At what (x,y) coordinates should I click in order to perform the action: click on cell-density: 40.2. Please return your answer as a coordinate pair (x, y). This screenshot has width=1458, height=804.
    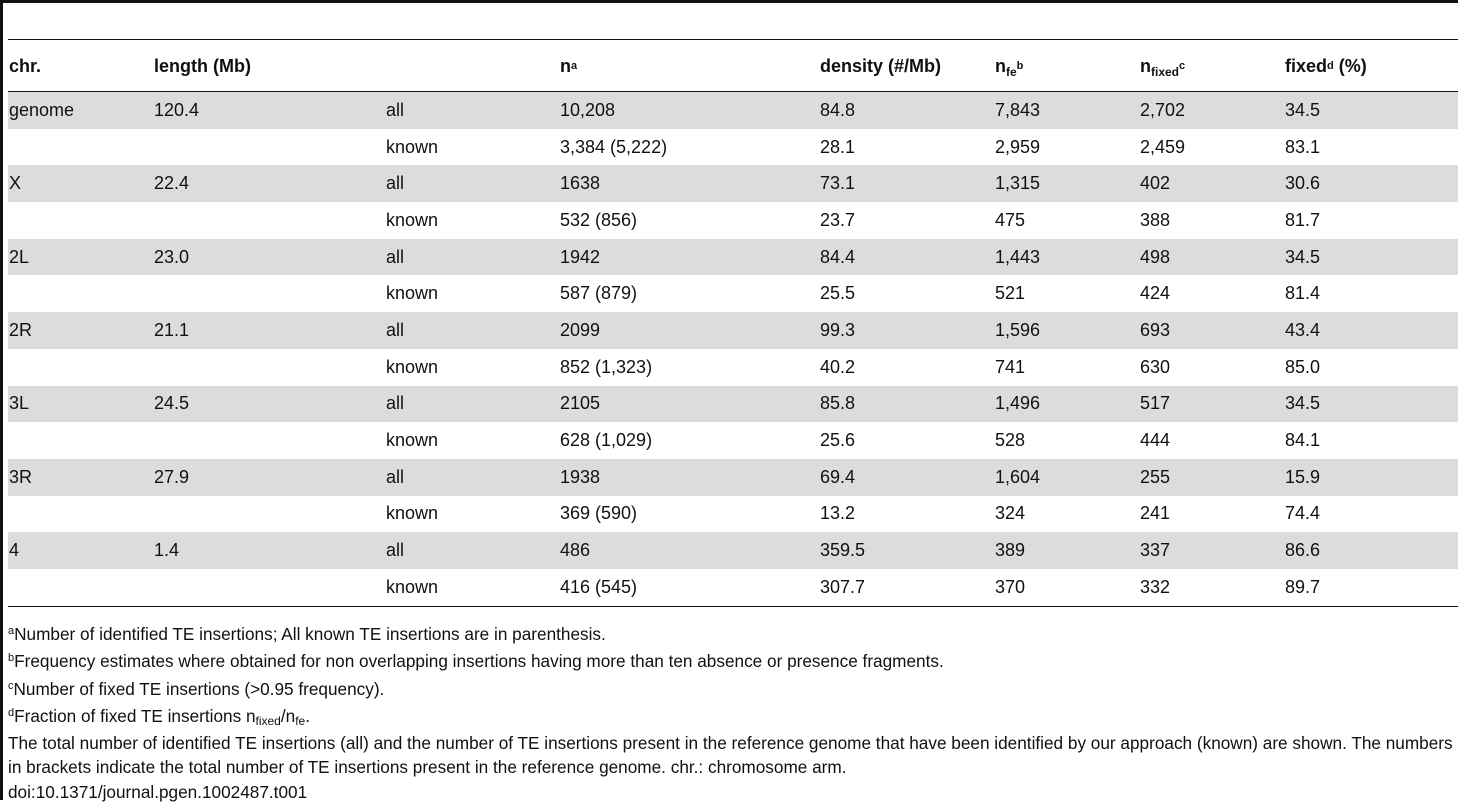
    Looking at the image, I should click on (838, 366).